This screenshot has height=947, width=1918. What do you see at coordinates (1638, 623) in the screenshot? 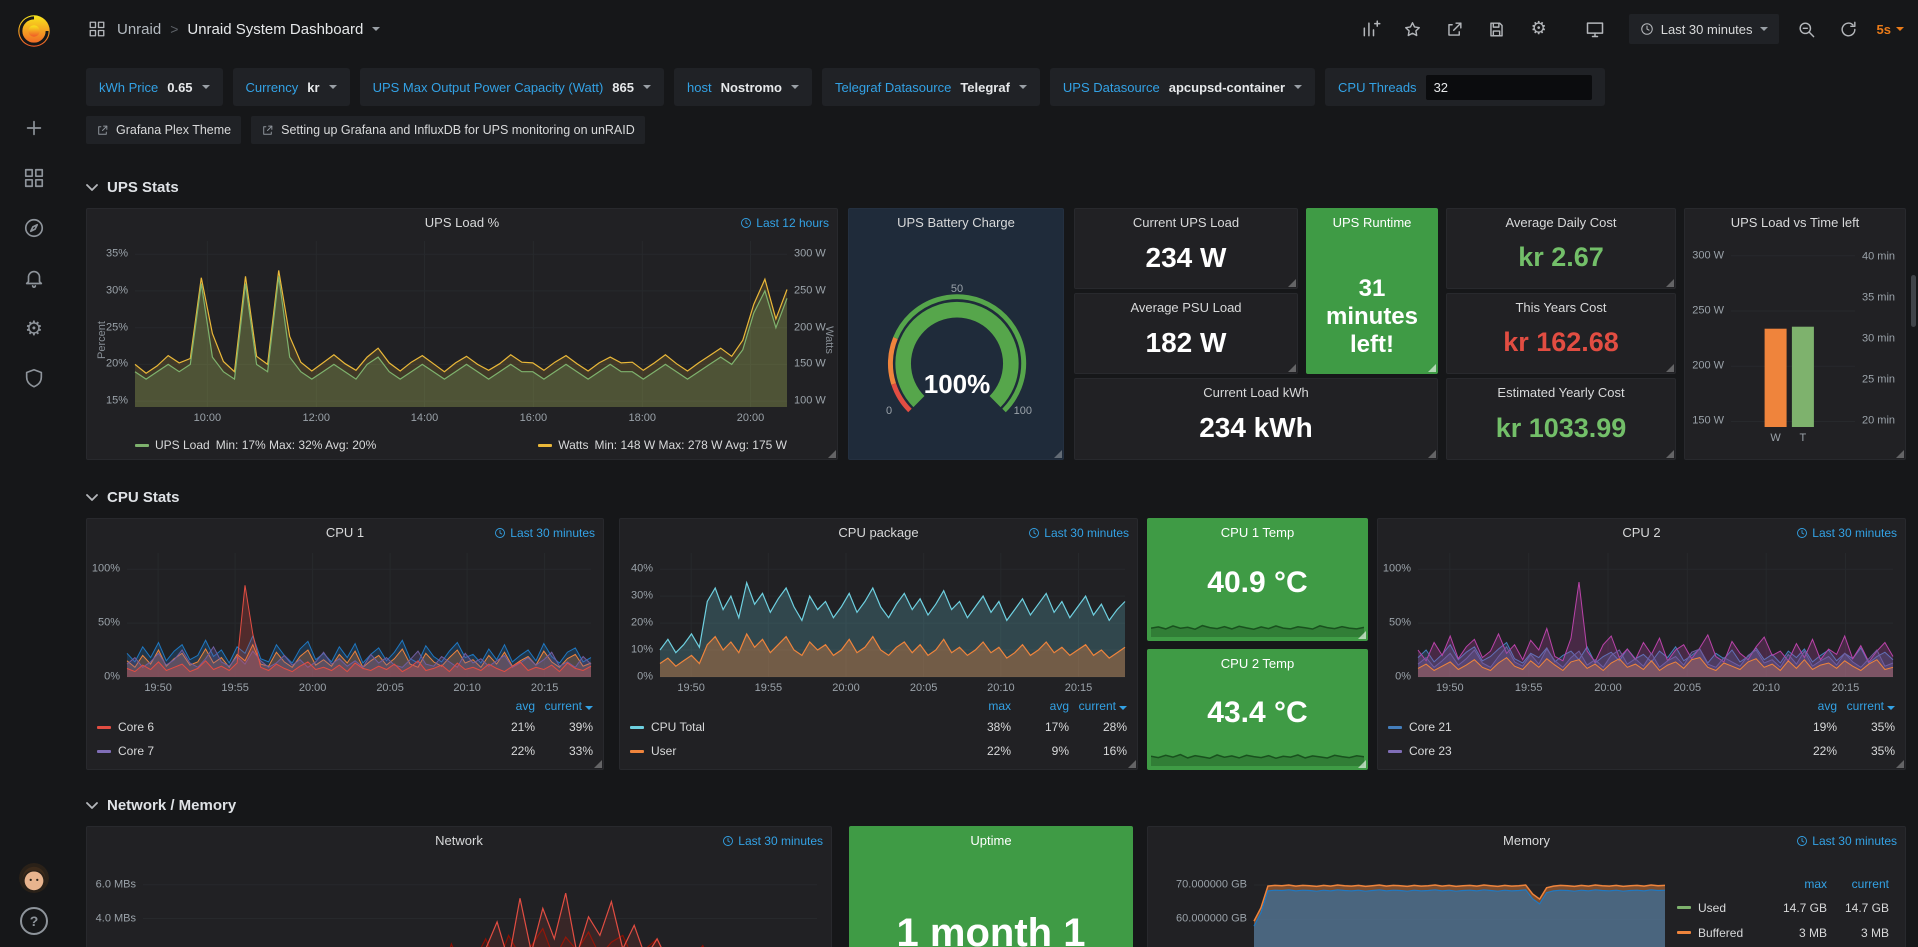
I see `cpu2-chart: 100% 50% 0% 19:50 19:55 20:00 20:05 20:10 20:15` at bounding box center [1638, 623].